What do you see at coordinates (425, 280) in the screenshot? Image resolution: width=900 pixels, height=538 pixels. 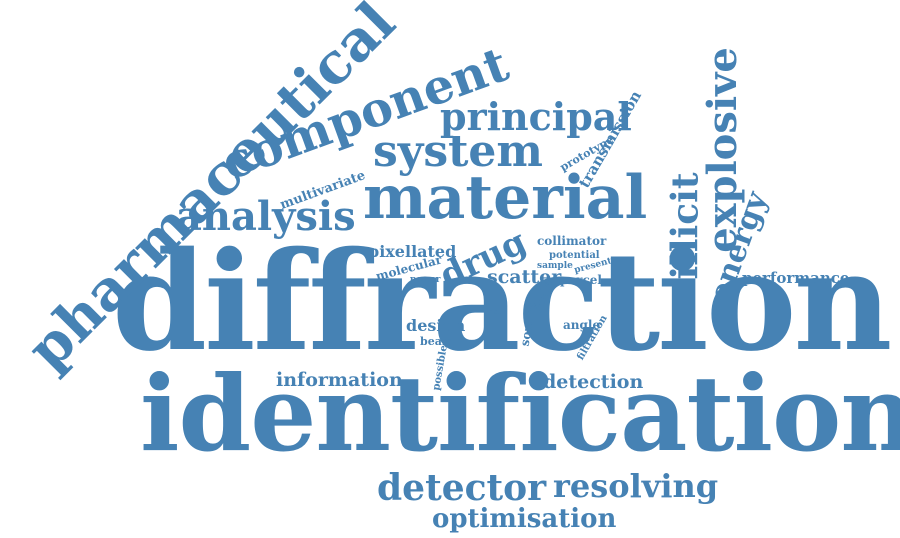 I see `word-power: power` at bounding box center [425, 280].